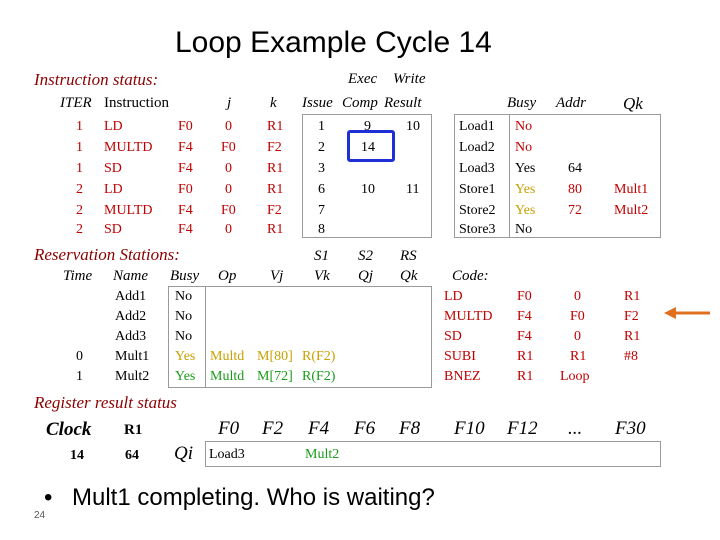  What do you see at coordinates (132, 376) in the screenshot?
I see `rs-name: Mult2` at bounding box center [132, 376].